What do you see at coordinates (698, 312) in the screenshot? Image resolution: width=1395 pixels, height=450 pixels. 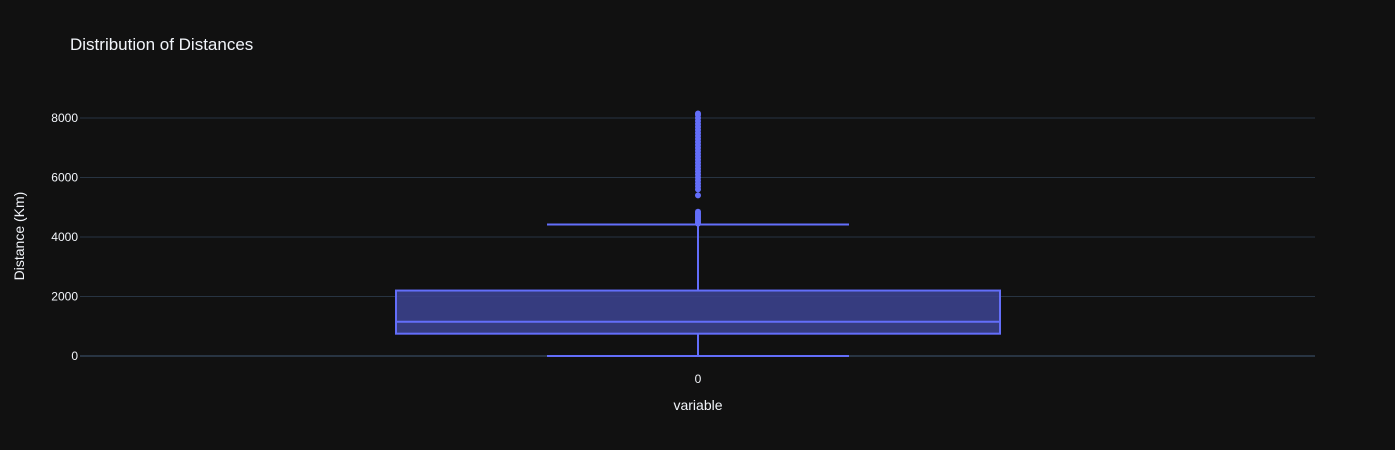 I see `interquartile-box` at bounding box center [698, 312].